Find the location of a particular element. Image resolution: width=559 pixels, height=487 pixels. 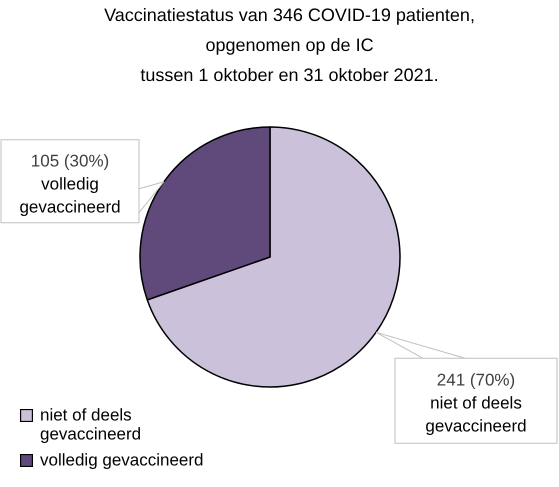

chart-title: Vaccinatiestatus van 346 COVID-19 patienten, opgenomen op de IC tussen 1 oktober en 31 oktober 2021. is located at coordinates (289, 45).